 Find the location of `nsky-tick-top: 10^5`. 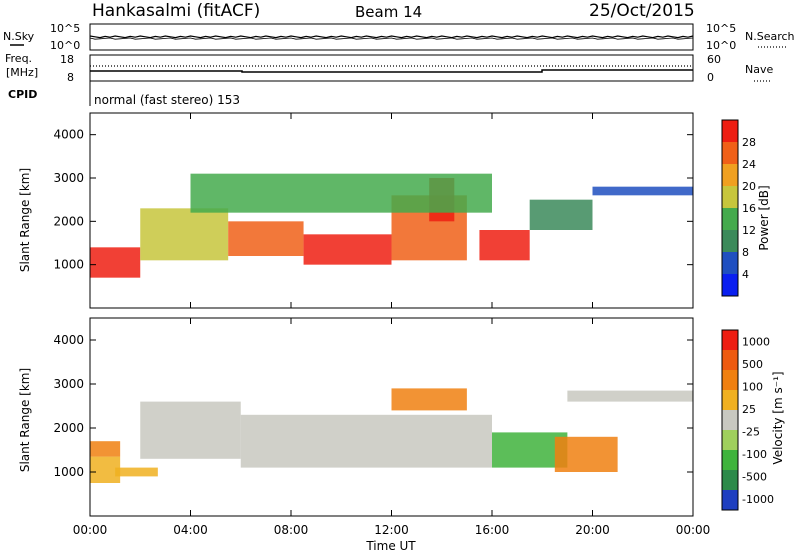

nsky-tick-top: 10^5 is located at coordinates (65, 28).